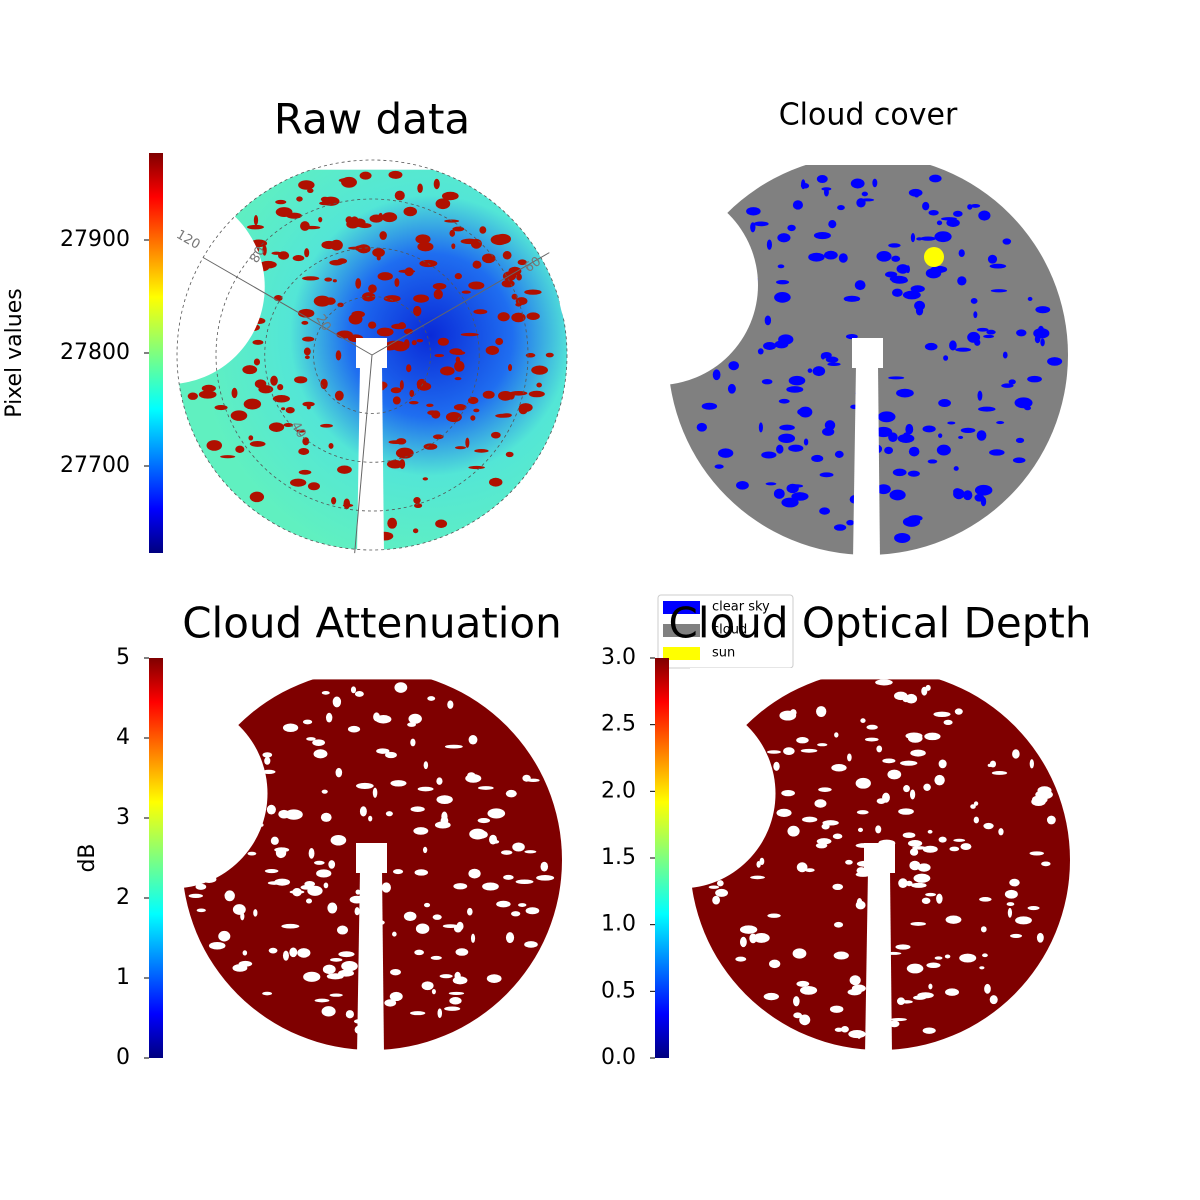 Image resolution: width=1200 pixels, height=1200 pixels. Describe the element at coordinates (681, 653) in the screenshot. I see `legend-swatch` at that location.